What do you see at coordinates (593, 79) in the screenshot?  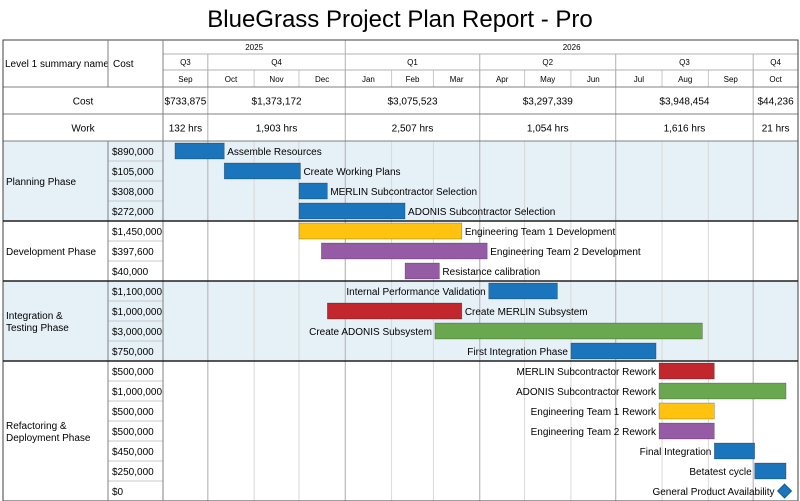 I see `month-label: Jun` at bounding box center [593, 79].